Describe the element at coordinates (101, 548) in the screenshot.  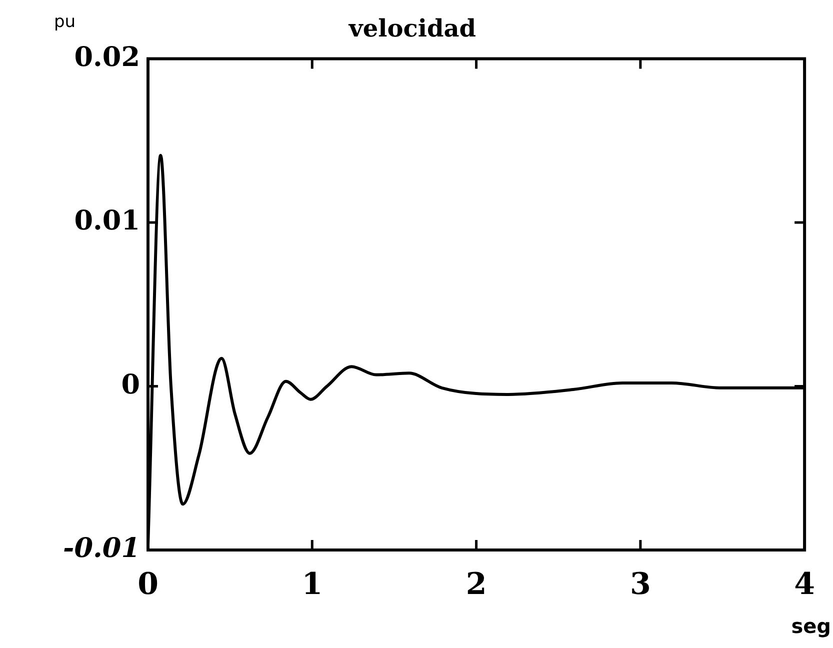
I see `y-tick-label: -0.01` at that location.